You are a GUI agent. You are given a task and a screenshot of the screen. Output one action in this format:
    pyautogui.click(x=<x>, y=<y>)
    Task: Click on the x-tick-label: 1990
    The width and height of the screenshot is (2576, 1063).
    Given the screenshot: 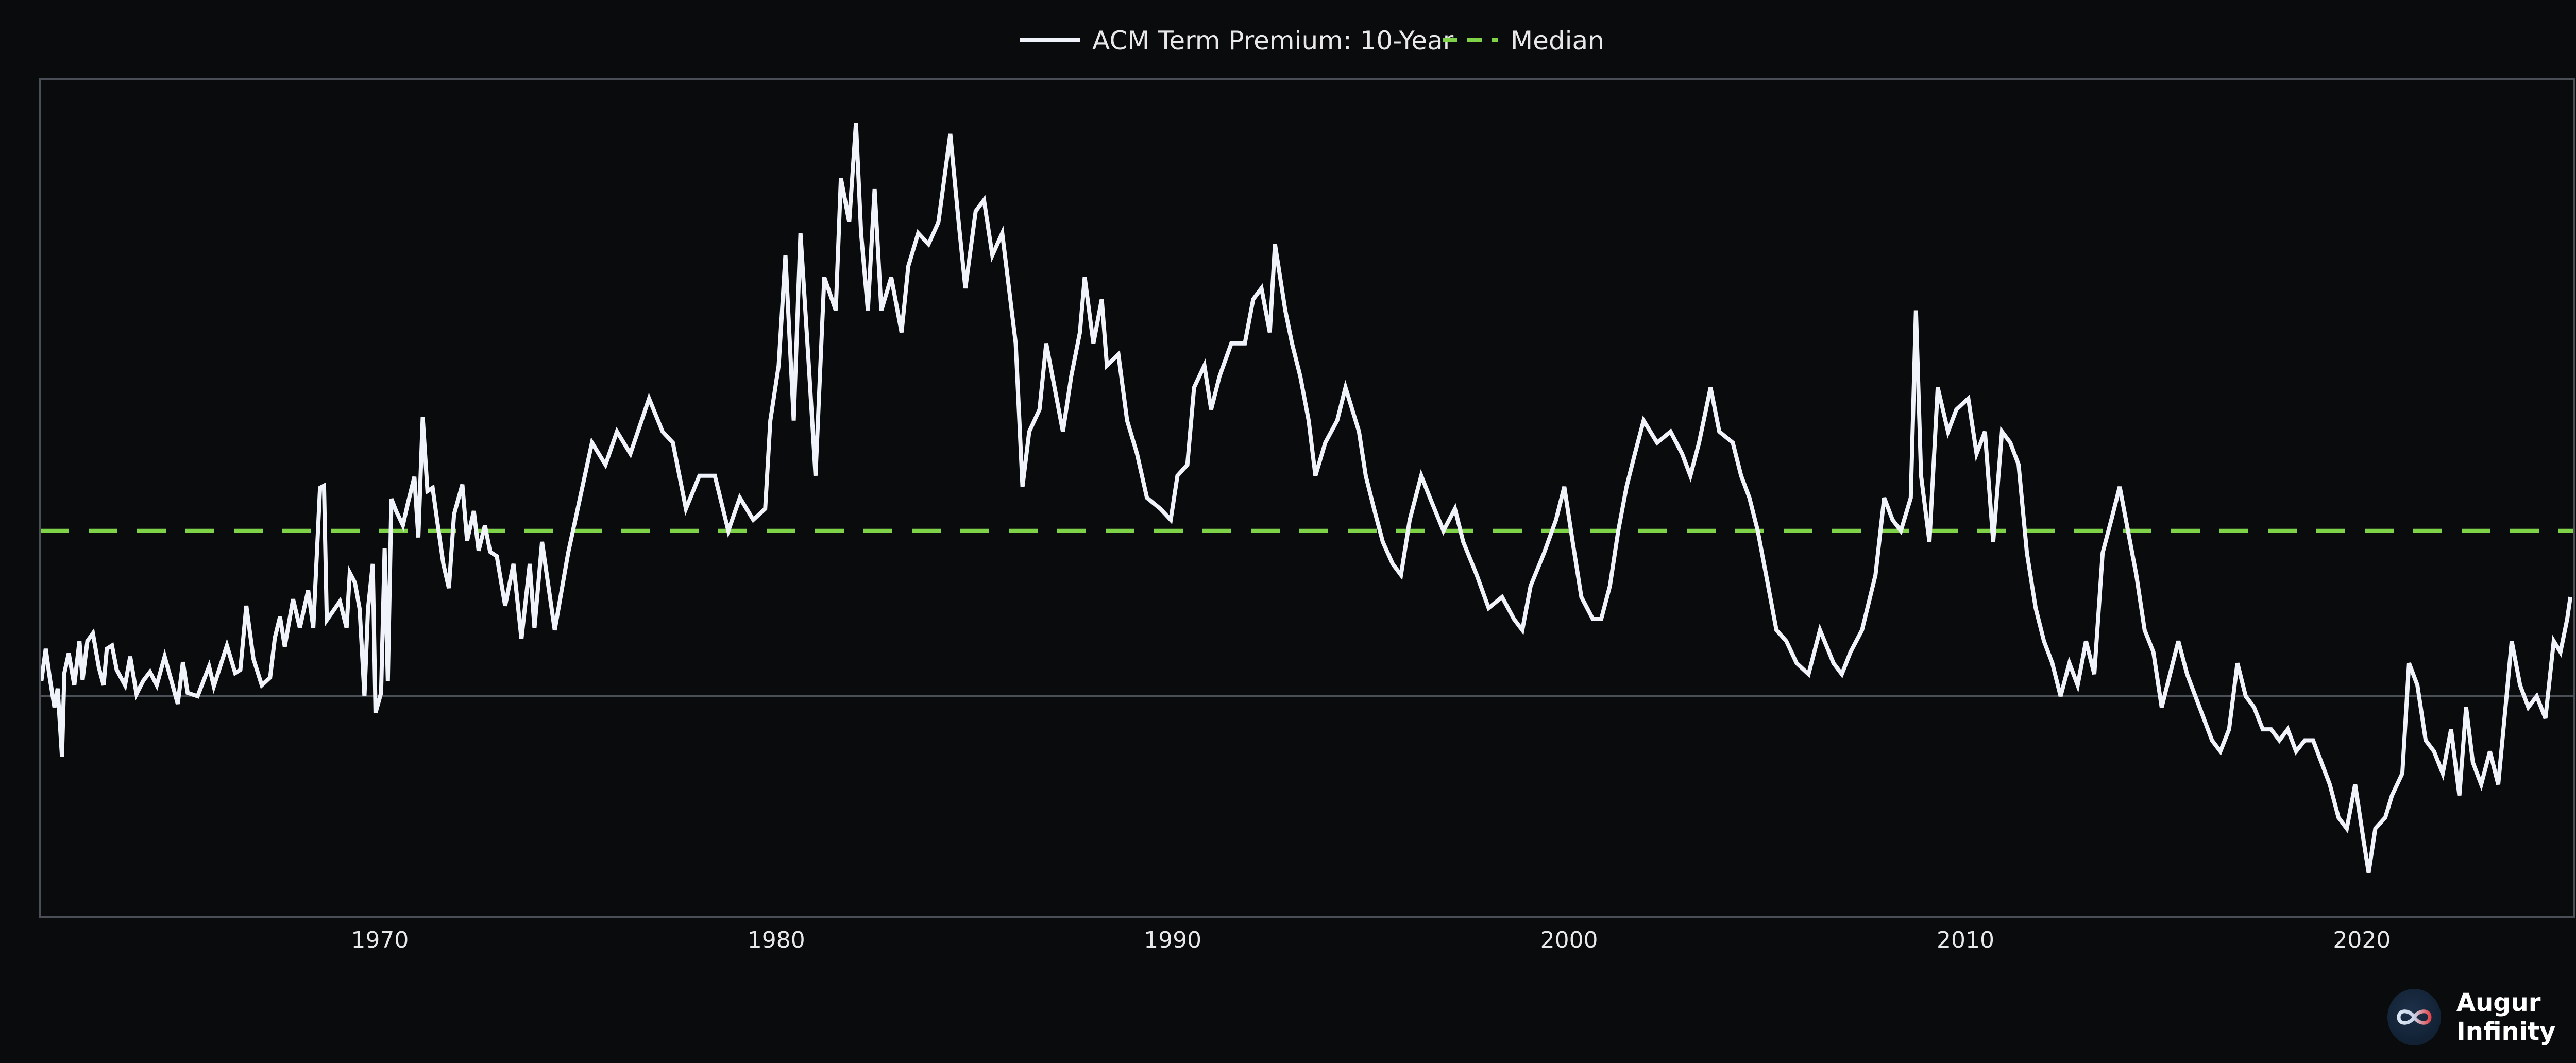 What is the action you would take?
    pyautogui.click(x=1172, y=940)
    